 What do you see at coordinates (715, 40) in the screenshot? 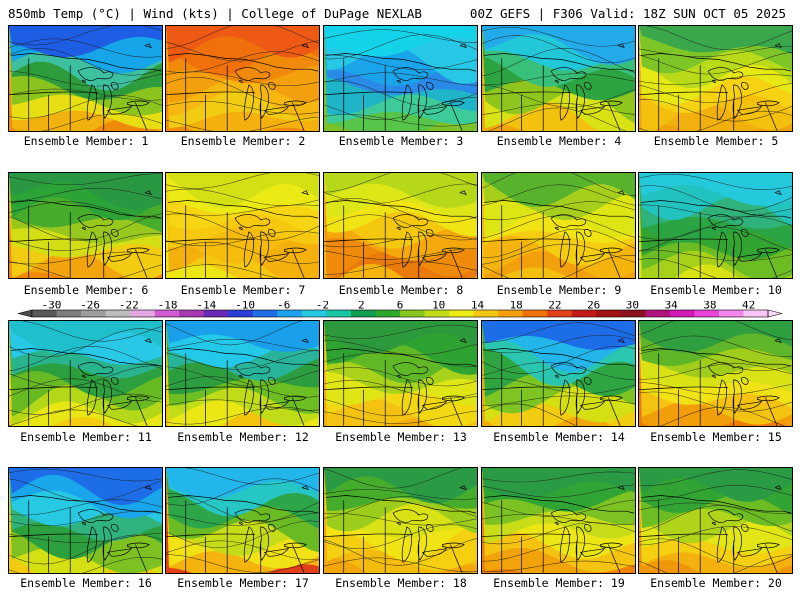
I see `temperature-band` at bounding box center [715, 40].